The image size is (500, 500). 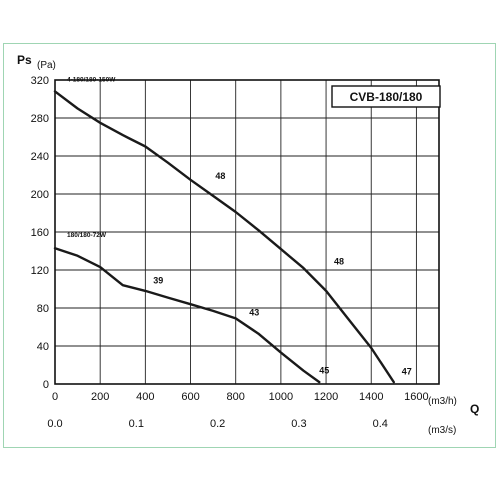 I want to click on x-tick-label: 1600, so click(x=416, y=397).